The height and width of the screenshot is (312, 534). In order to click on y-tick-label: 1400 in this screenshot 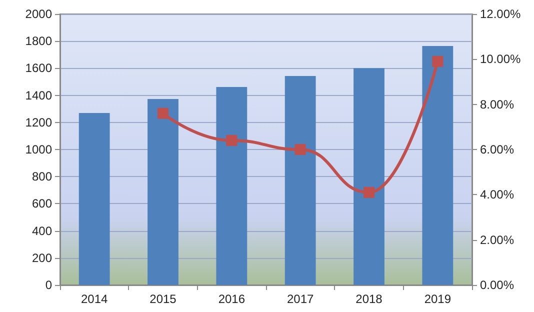, I will do `click(38, 95)`.